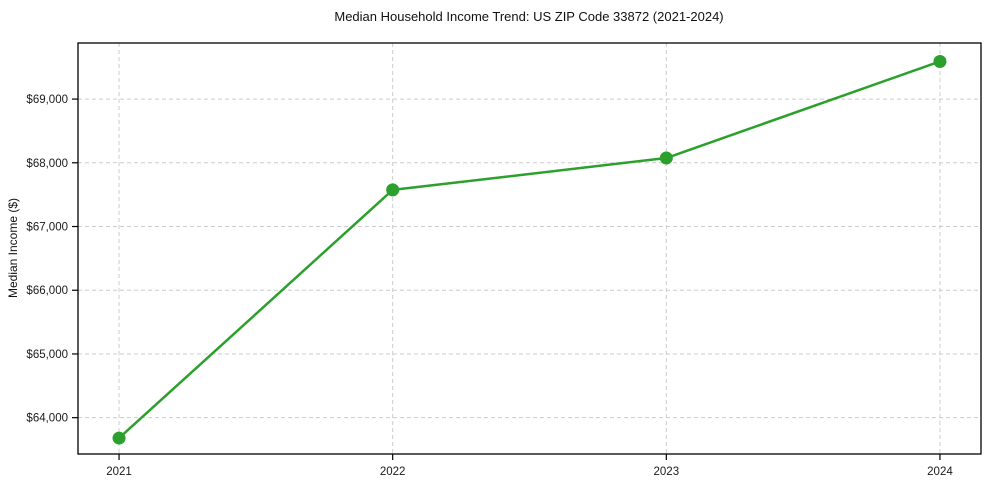  Describe the element at coordinates (47, 164) in the screenshot. I see `y-tick-label: $68,000` at that location.